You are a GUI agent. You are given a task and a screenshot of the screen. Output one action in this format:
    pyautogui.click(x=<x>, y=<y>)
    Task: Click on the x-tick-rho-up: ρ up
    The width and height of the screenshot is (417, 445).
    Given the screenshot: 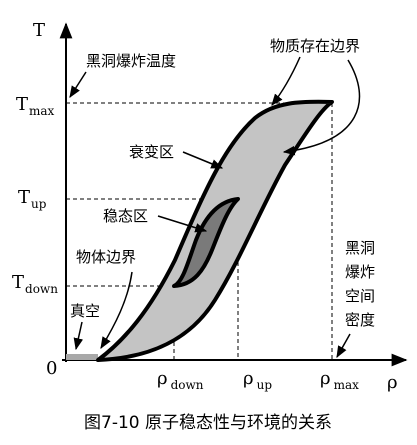 What is the action you would take?
    pyautogui.click(x=257, y=380)
    